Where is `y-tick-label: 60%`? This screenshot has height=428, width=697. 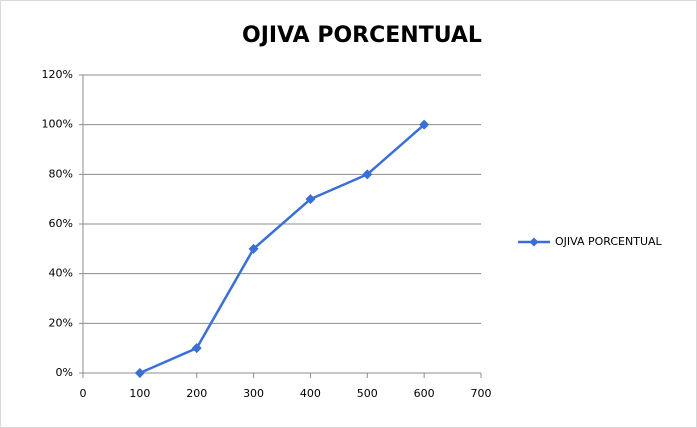
y-tick-label: 60% is located at coordinates (61, 223).